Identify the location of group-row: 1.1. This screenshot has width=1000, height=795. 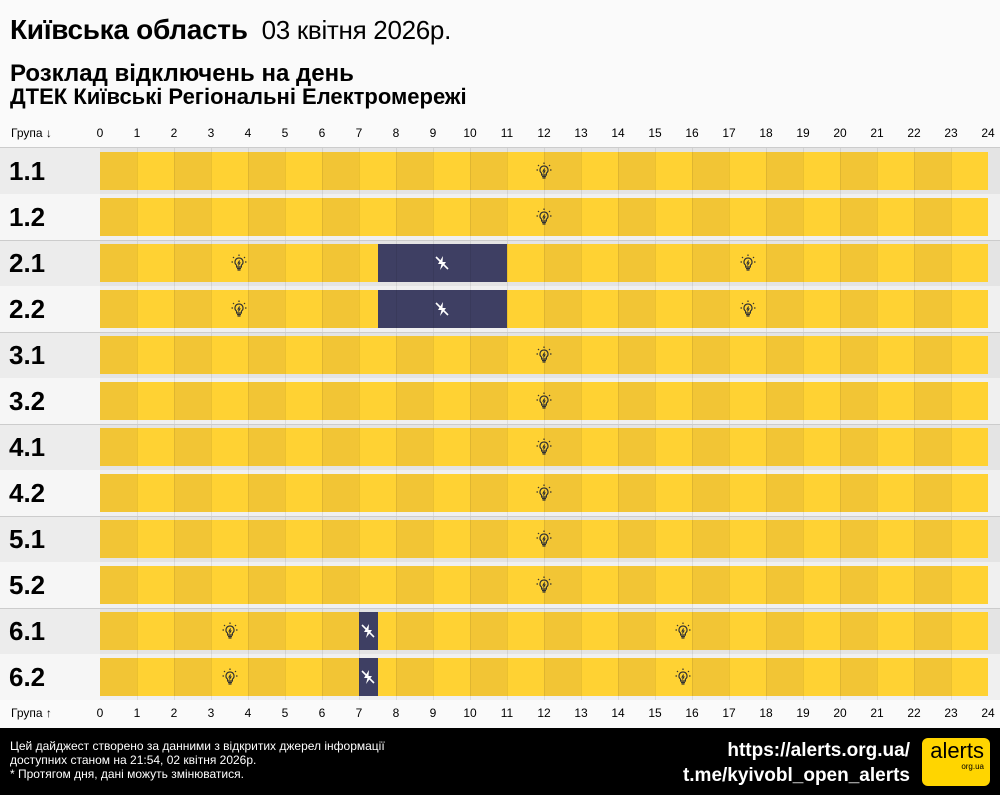
(500, 171).